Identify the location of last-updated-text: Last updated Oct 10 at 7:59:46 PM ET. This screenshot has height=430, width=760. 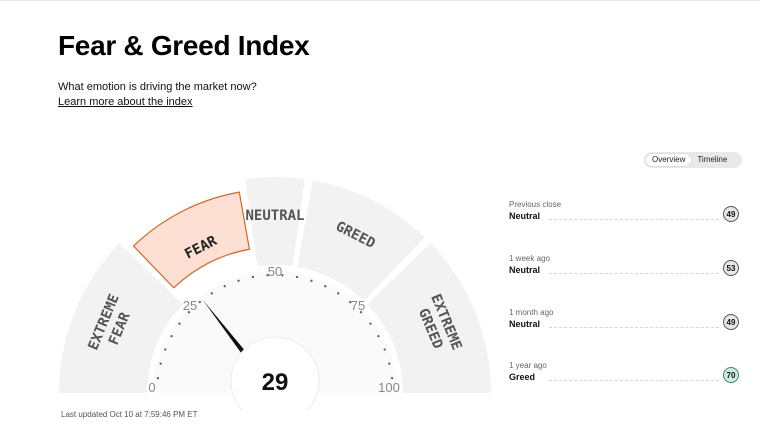
(129, 414).